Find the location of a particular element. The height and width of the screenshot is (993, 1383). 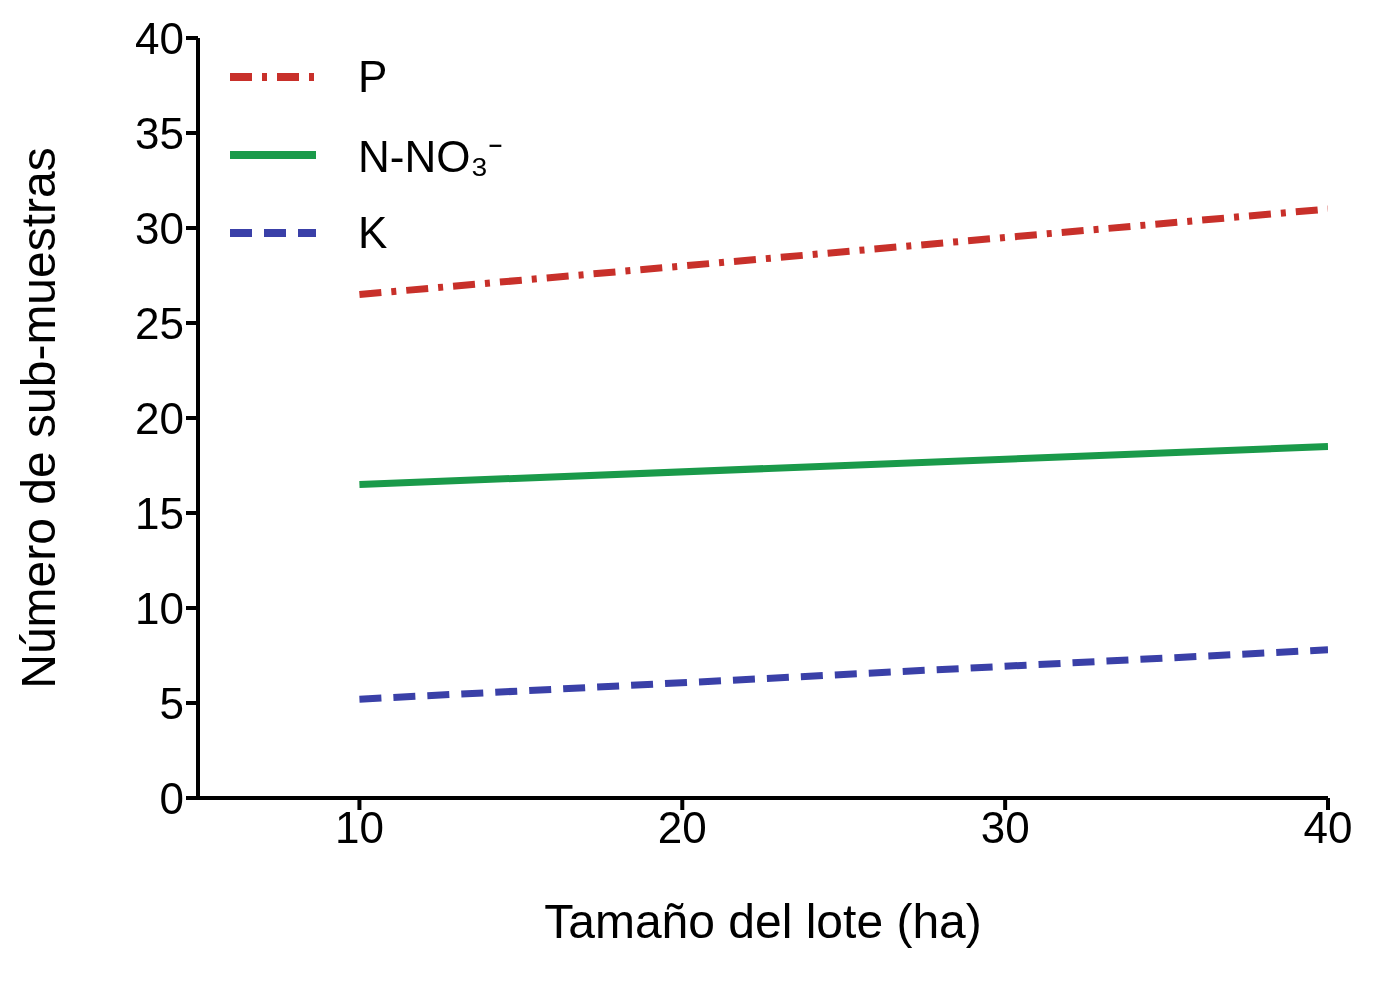

y-tick-label: 15 is located at coordinates (159, 513).